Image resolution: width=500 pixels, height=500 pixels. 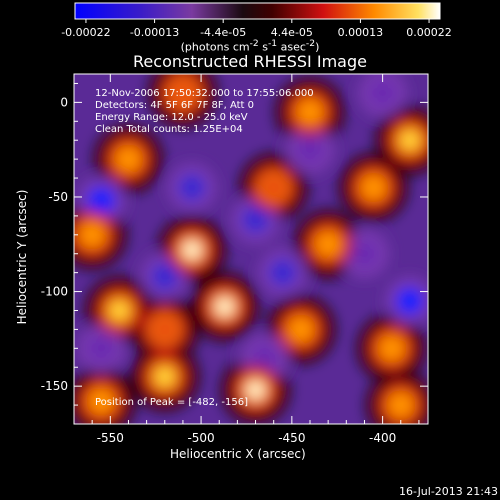 What do you see at coordinates (22, 257) in the screenshot?
I see `y-axis-label: Heliocentric Y (arcsec)` at bounding box center [22, 257].